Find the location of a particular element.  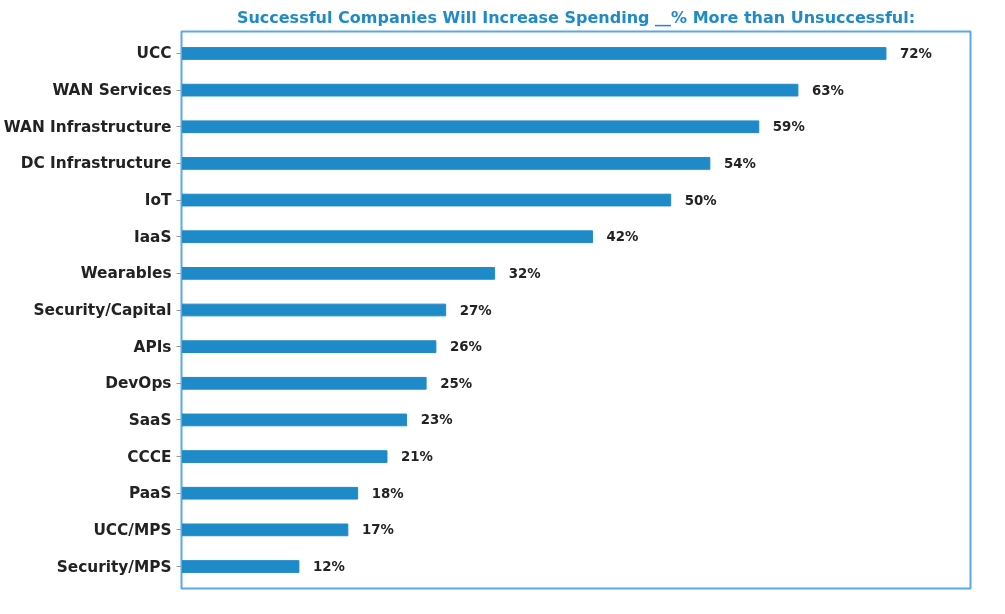

data-label: 18% is located at coordinates (387, 493).